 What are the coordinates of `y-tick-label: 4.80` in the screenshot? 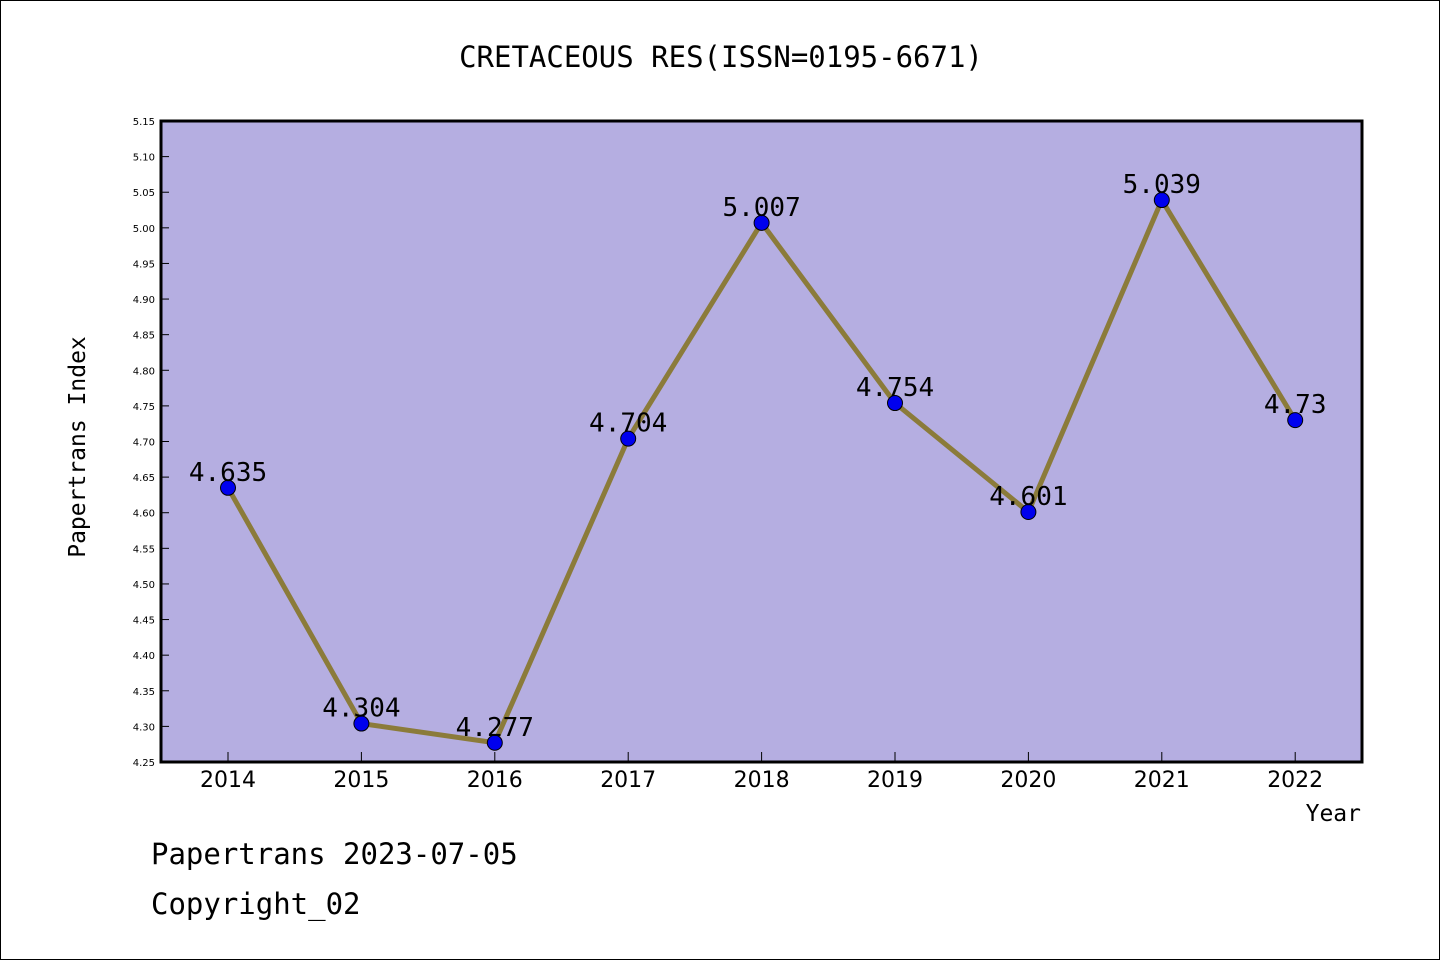 It's located at (144, 371).